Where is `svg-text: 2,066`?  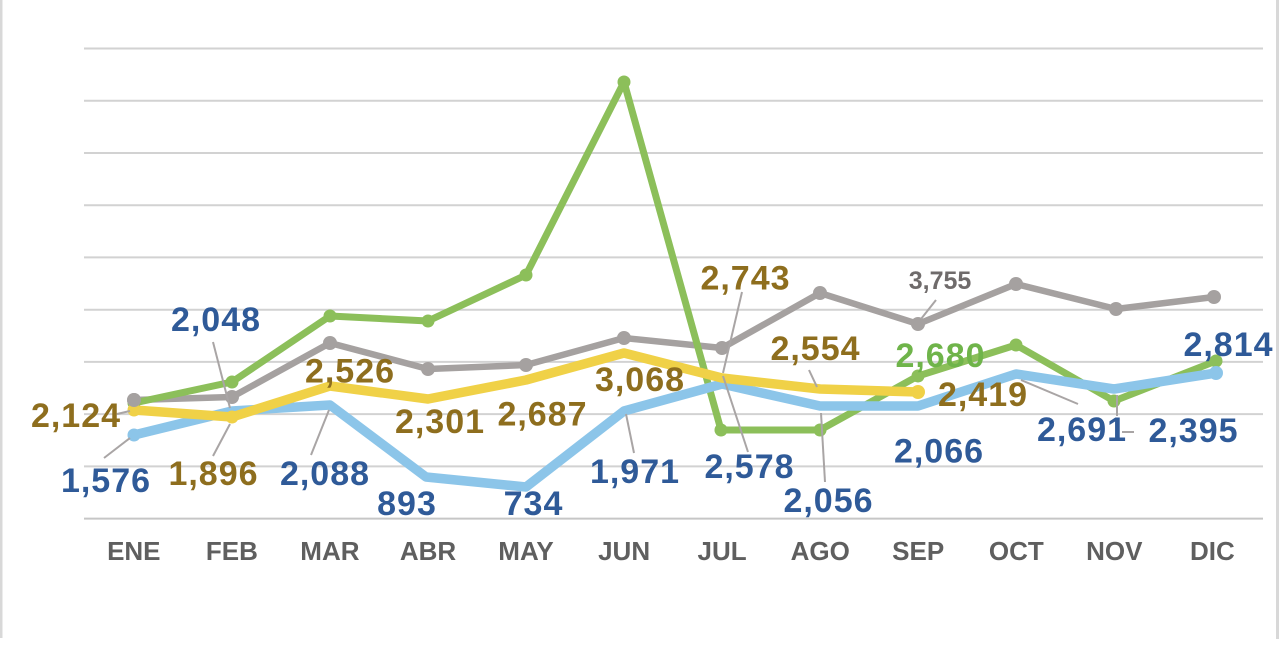
svg-text: 2,066 is located at coordinates (939, 452).